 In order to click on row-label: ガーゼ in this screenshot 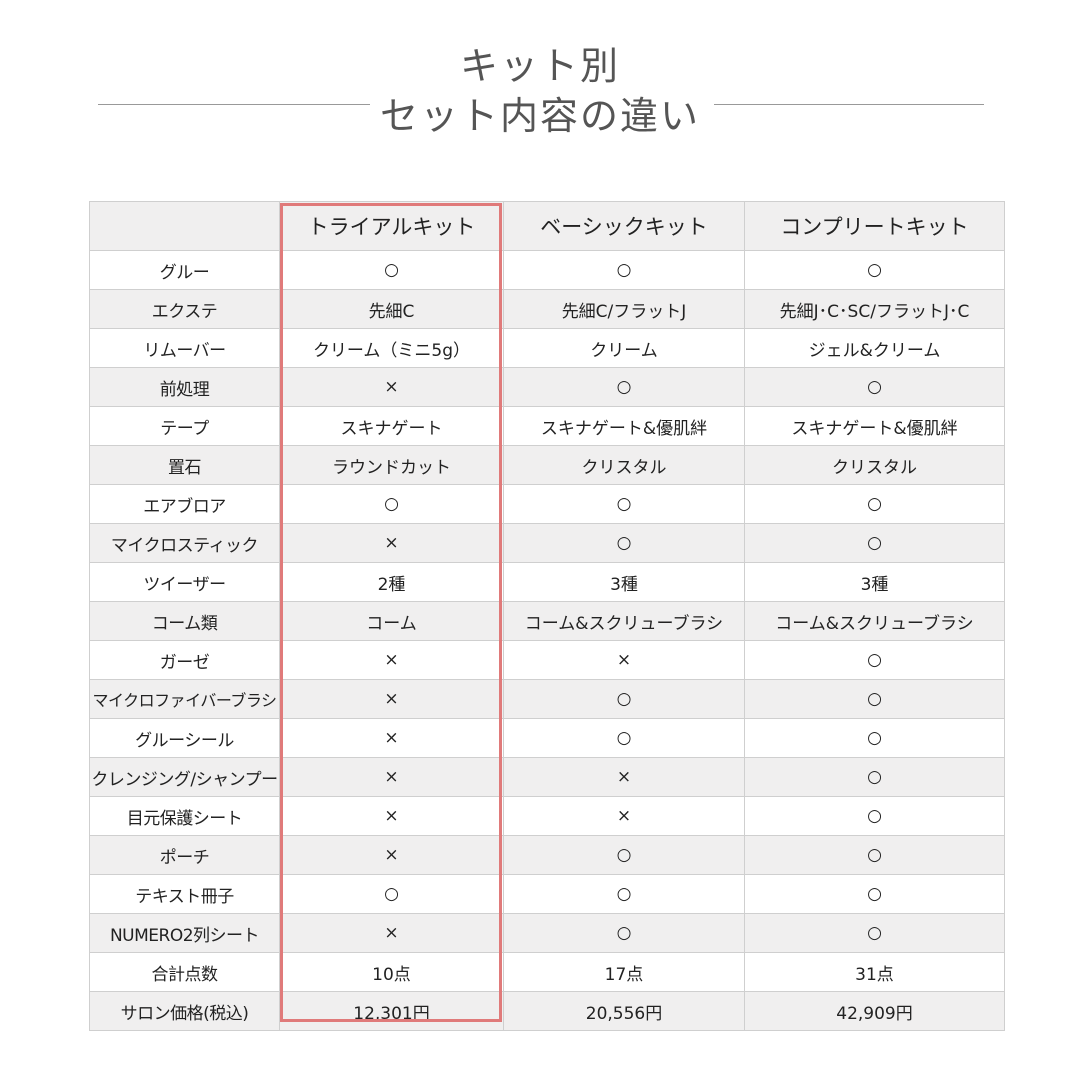, I will do `click(184, 660)`.